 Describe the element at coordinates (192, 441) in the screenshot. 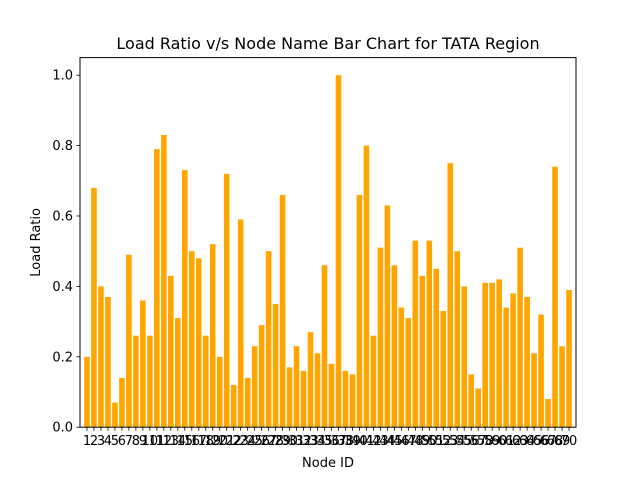

I see `x-tick-label: 16` at that location.